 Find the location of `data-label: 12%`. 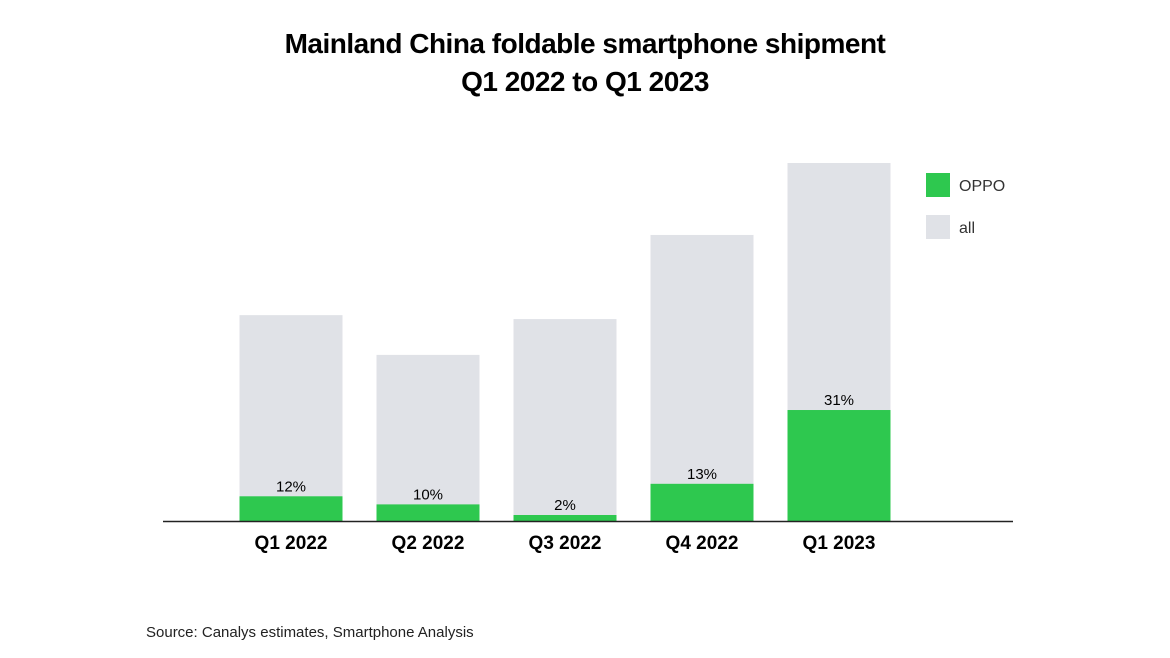

data-label: 12% is located at coordinates (291, 486).